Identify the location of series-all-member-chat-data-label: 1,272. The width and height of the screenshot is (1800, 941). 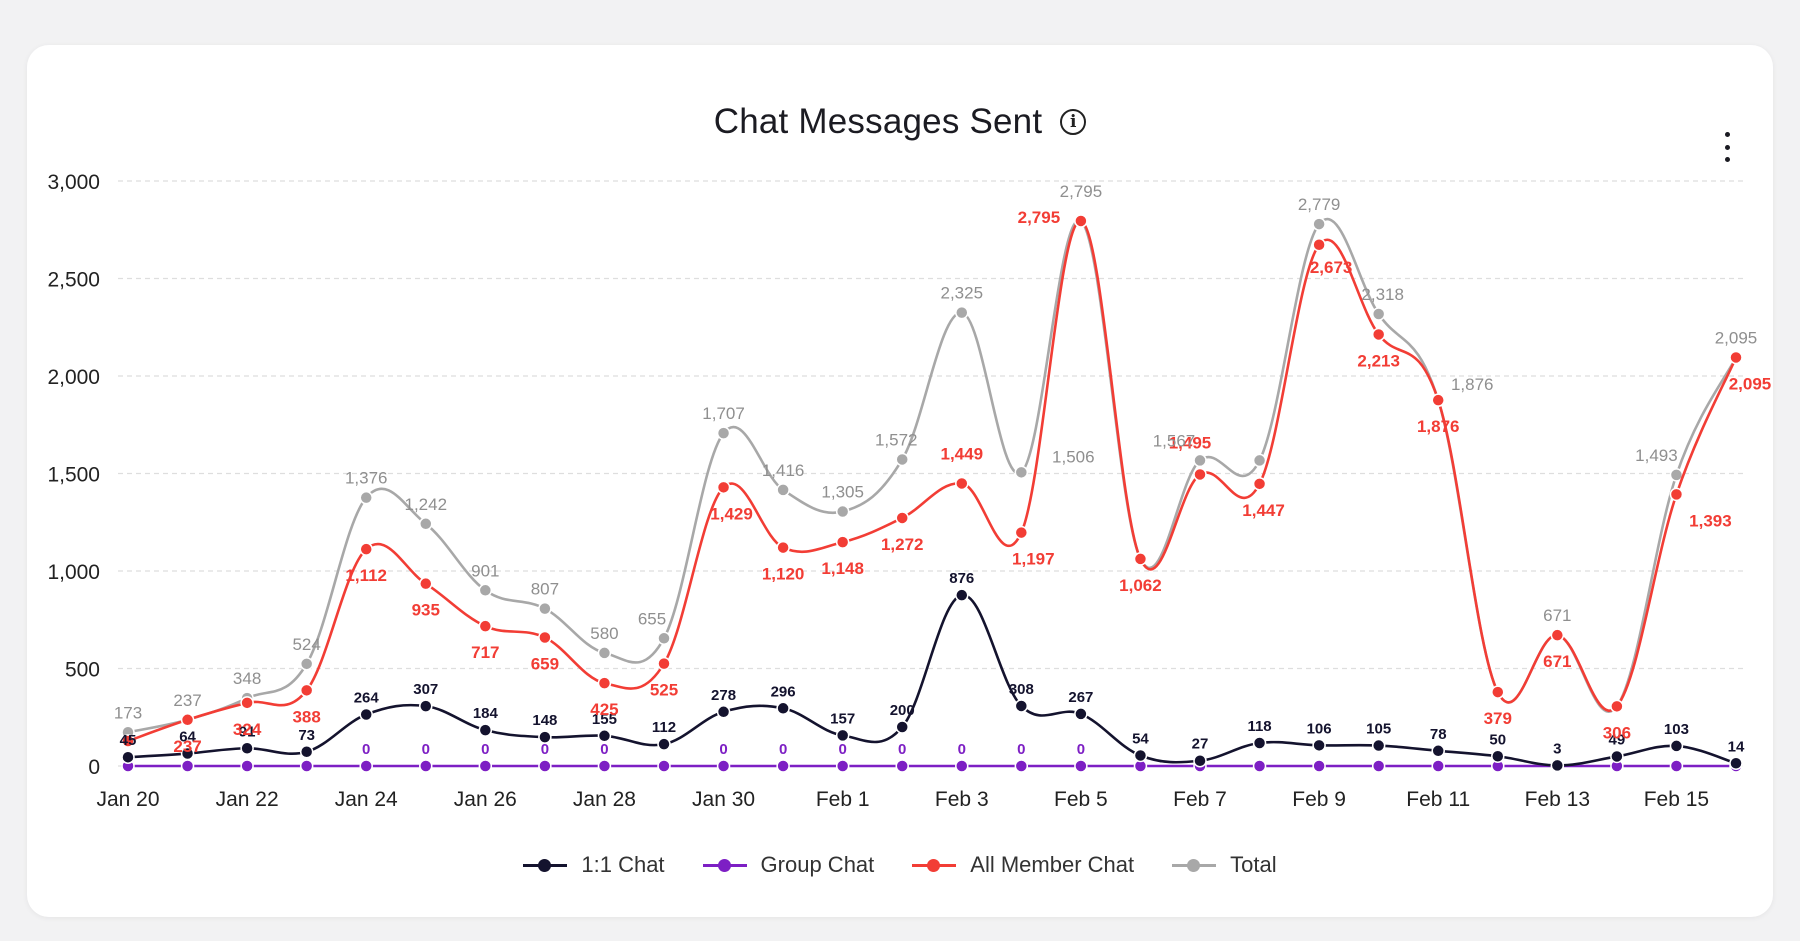
(902, 544).